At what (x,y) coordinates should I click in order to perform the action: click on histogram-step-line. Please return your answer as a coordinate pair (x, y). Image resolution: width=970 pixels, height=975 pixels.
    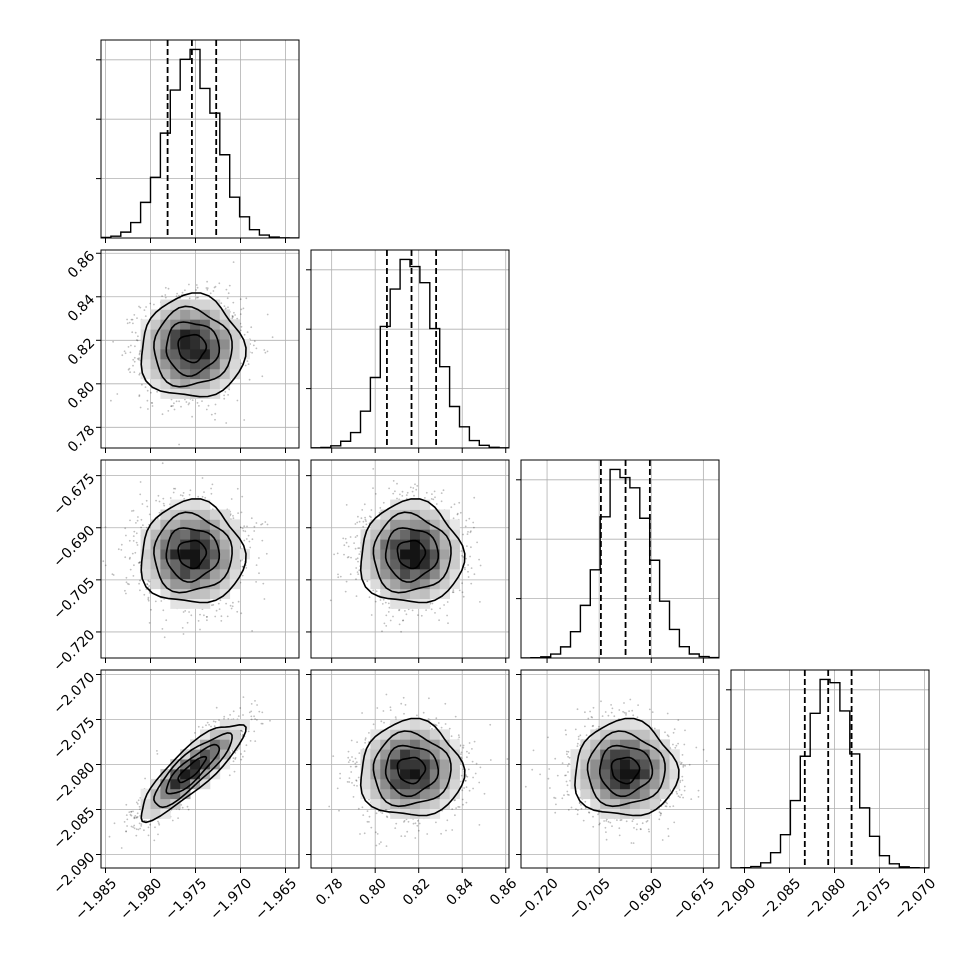
    Looking at the image, I should click on (830, 773).